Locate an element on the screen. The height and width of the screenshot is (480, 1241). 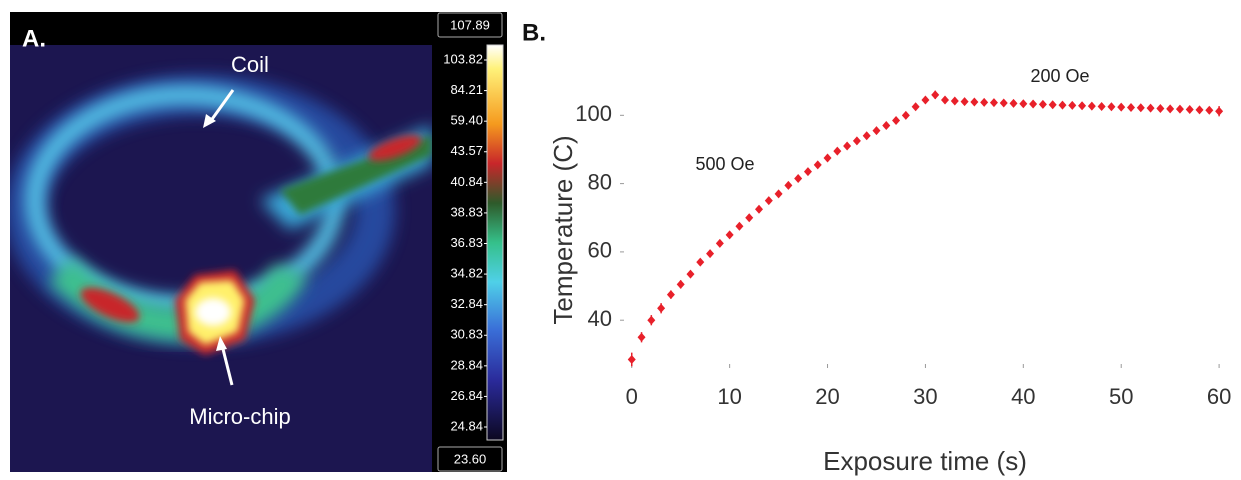
colorbar-tick-label: 84.21 is located at coordinates (466, 89).